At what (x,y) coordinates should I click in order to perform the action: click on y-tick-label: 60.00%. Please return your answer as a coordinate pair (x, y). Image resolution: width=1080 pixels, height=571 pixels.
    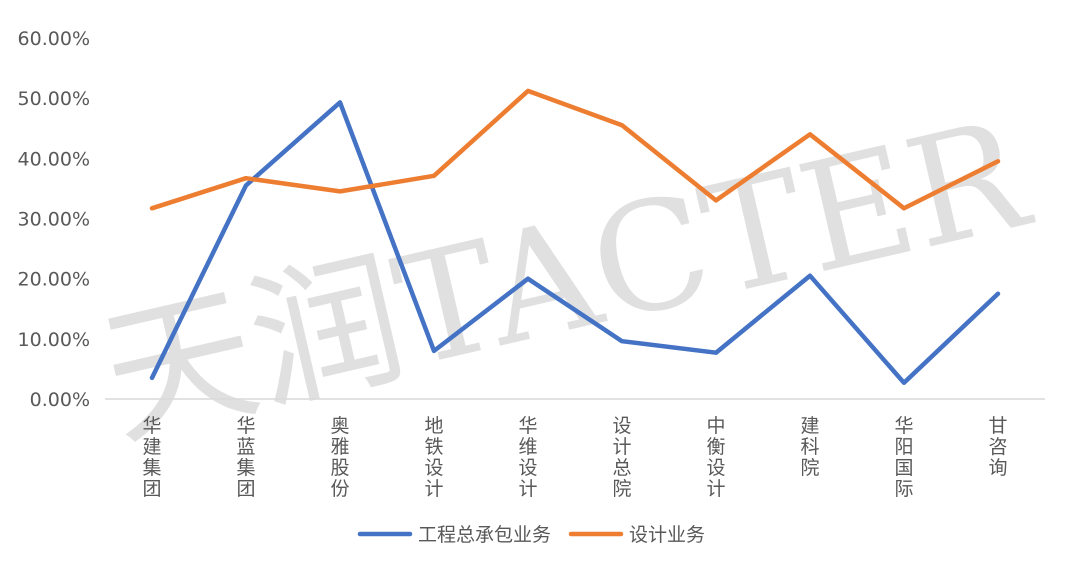
    Looking at the image, I should click on (54, 39).